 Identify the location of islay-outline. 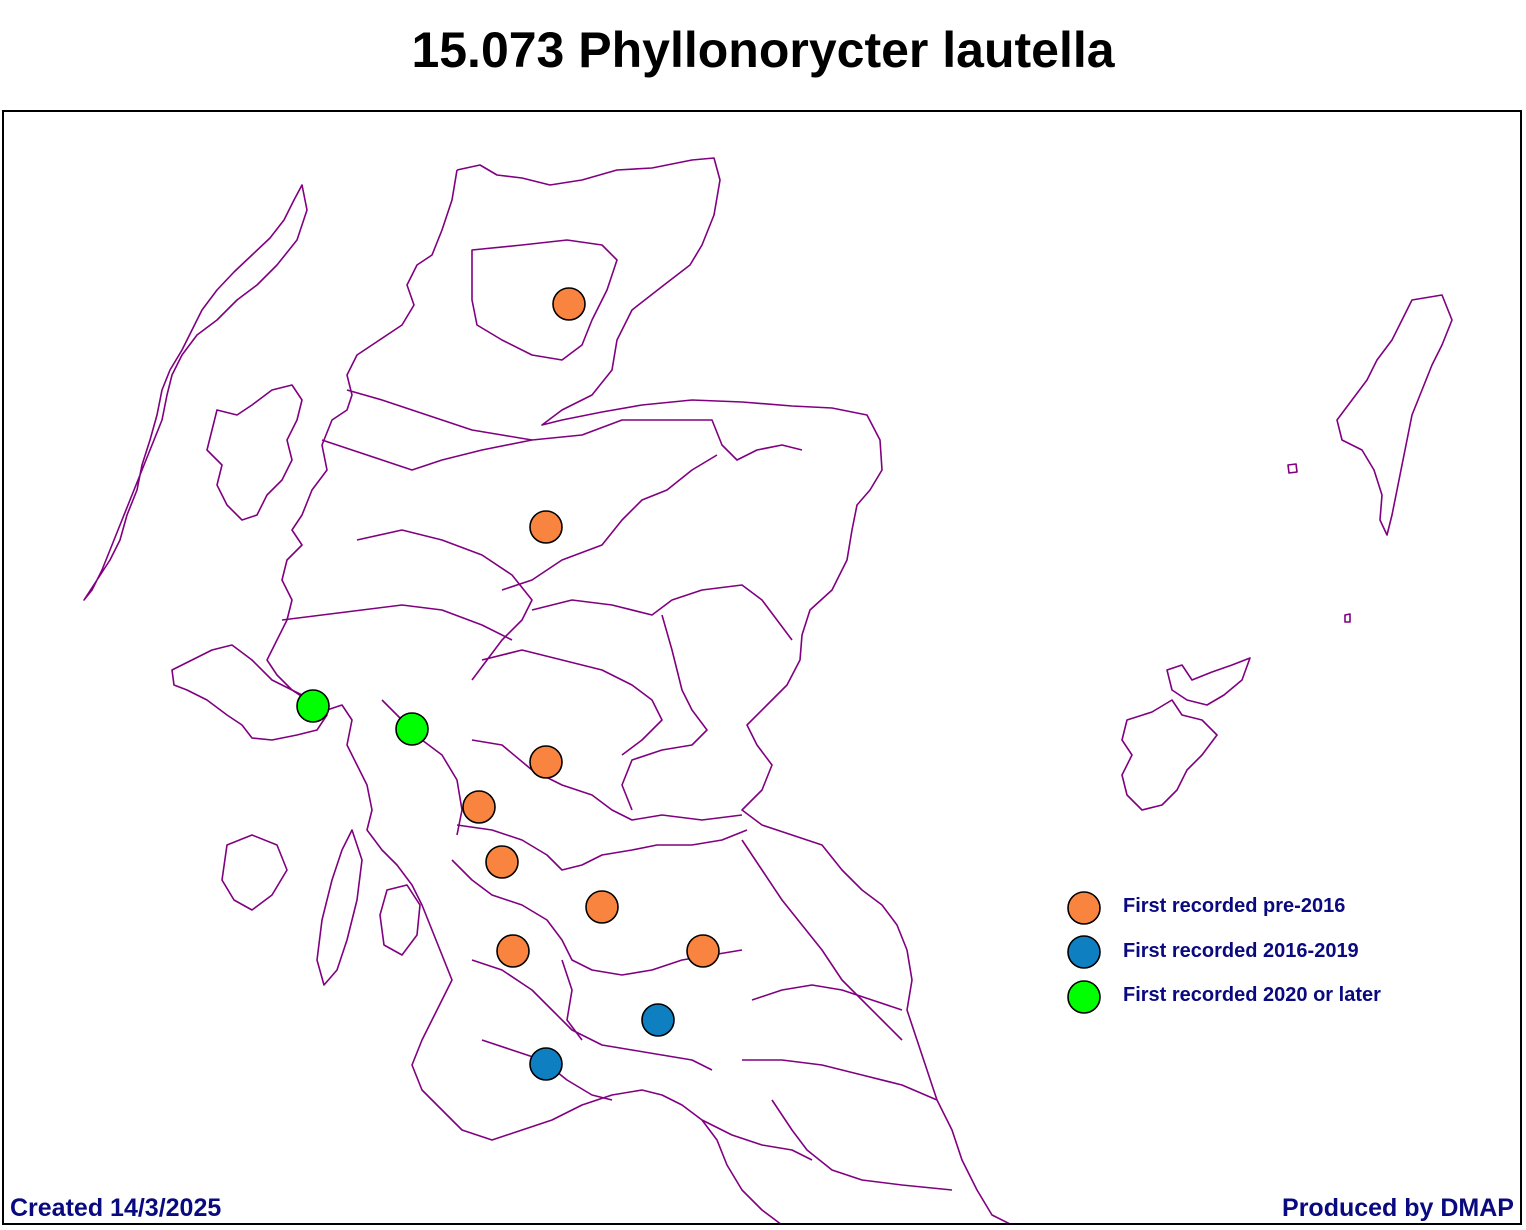
(254, 872).